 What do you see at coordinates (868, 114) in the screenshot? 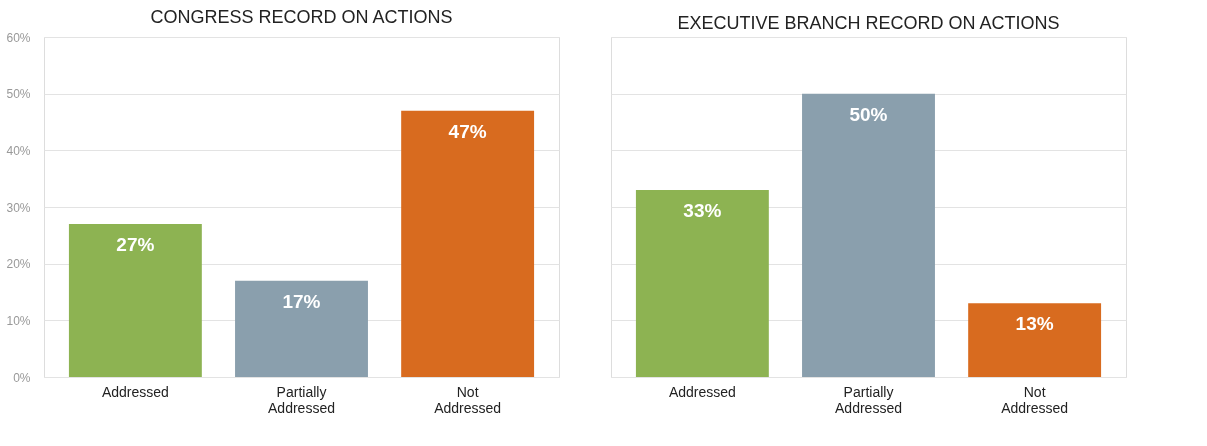
I see `data-label: 50%` at bounding box center [868, 114].